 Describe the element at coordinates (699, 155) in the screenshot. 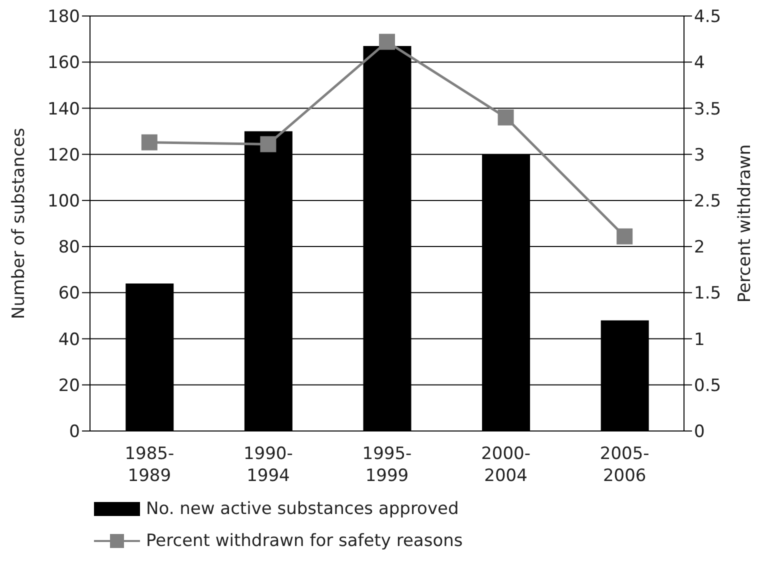

I see `y2-tick-label: 3` at that location.